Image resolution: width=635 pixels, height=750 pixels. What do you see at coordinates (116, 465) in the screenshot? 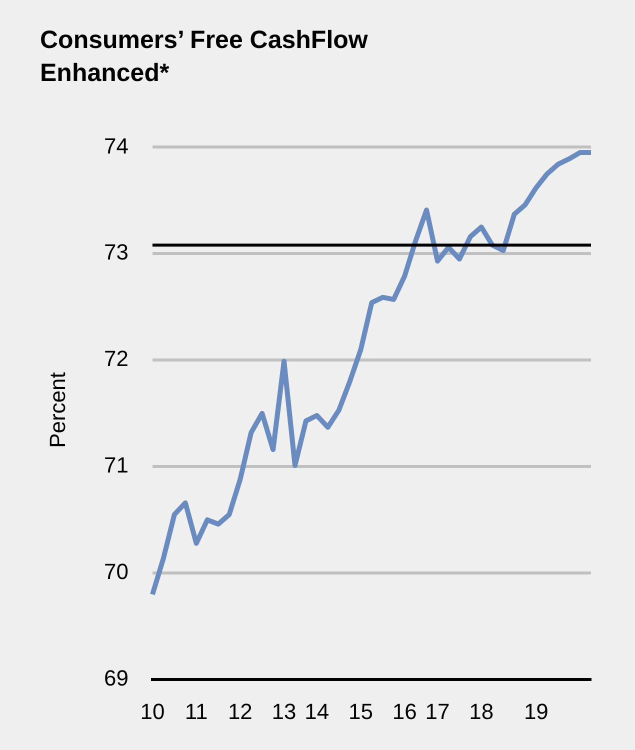
I see `y-tick-label: 71` at bounding box center [116, 465].